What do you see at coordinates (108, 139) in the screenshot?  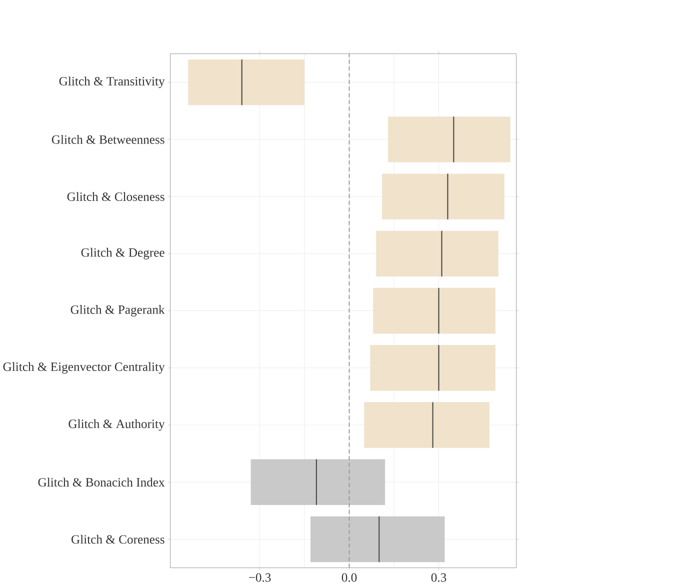 I see `y-tick-label: Glitch & Betweenness` at bounding box center [108, 139].